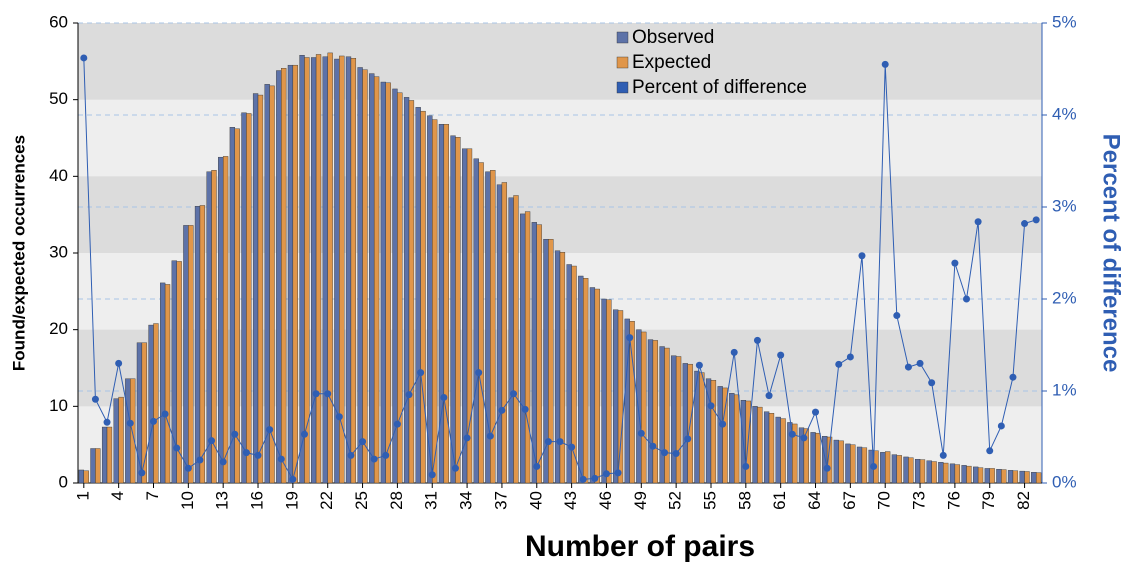 Image resolution: width=1132 pixels, height=570 pixels. I want to click on x-tick-label: 13, so click(222, 500).